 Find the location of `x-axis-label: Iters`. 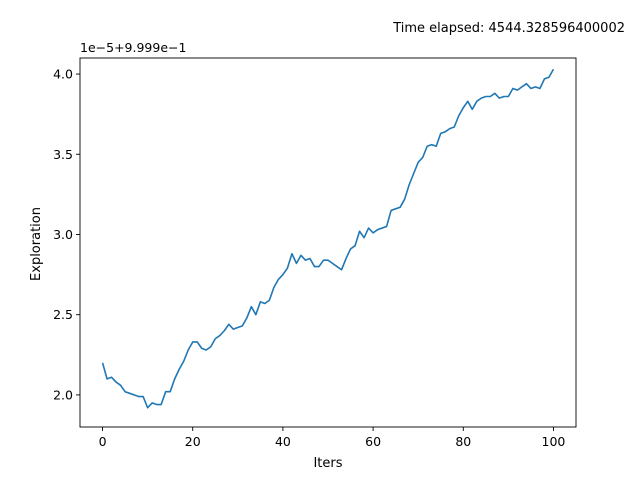

x-axis-label: Iters is located at coordinates (327, 463).